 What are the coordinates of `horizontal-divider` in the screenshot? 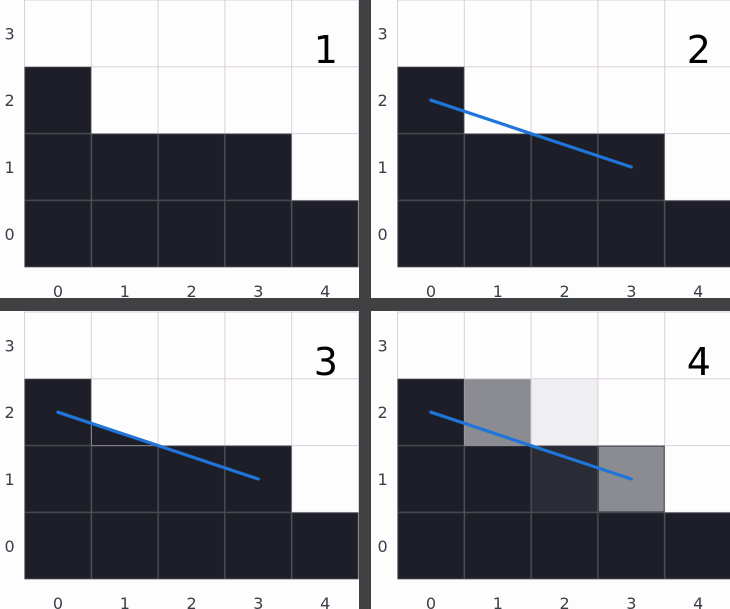 It's located at (365, 304).